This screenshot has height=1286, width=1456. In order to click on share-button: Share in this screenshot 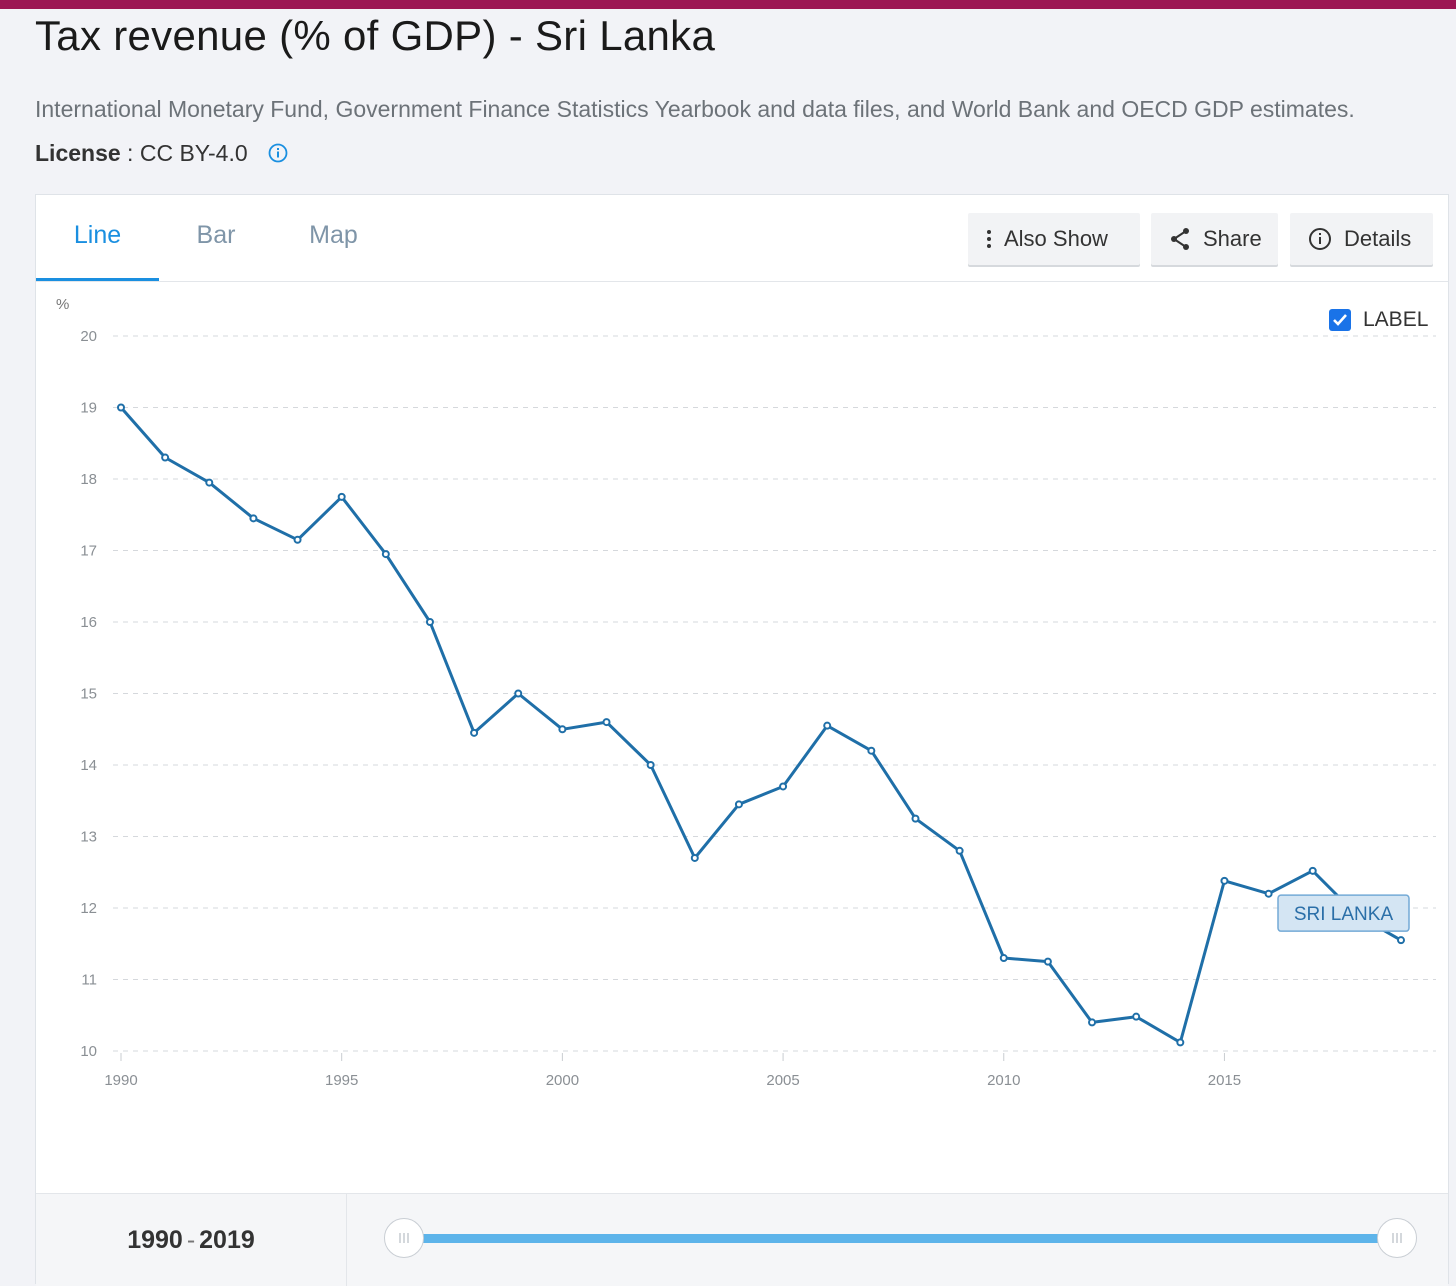, I will do `click(1214, 239)`.